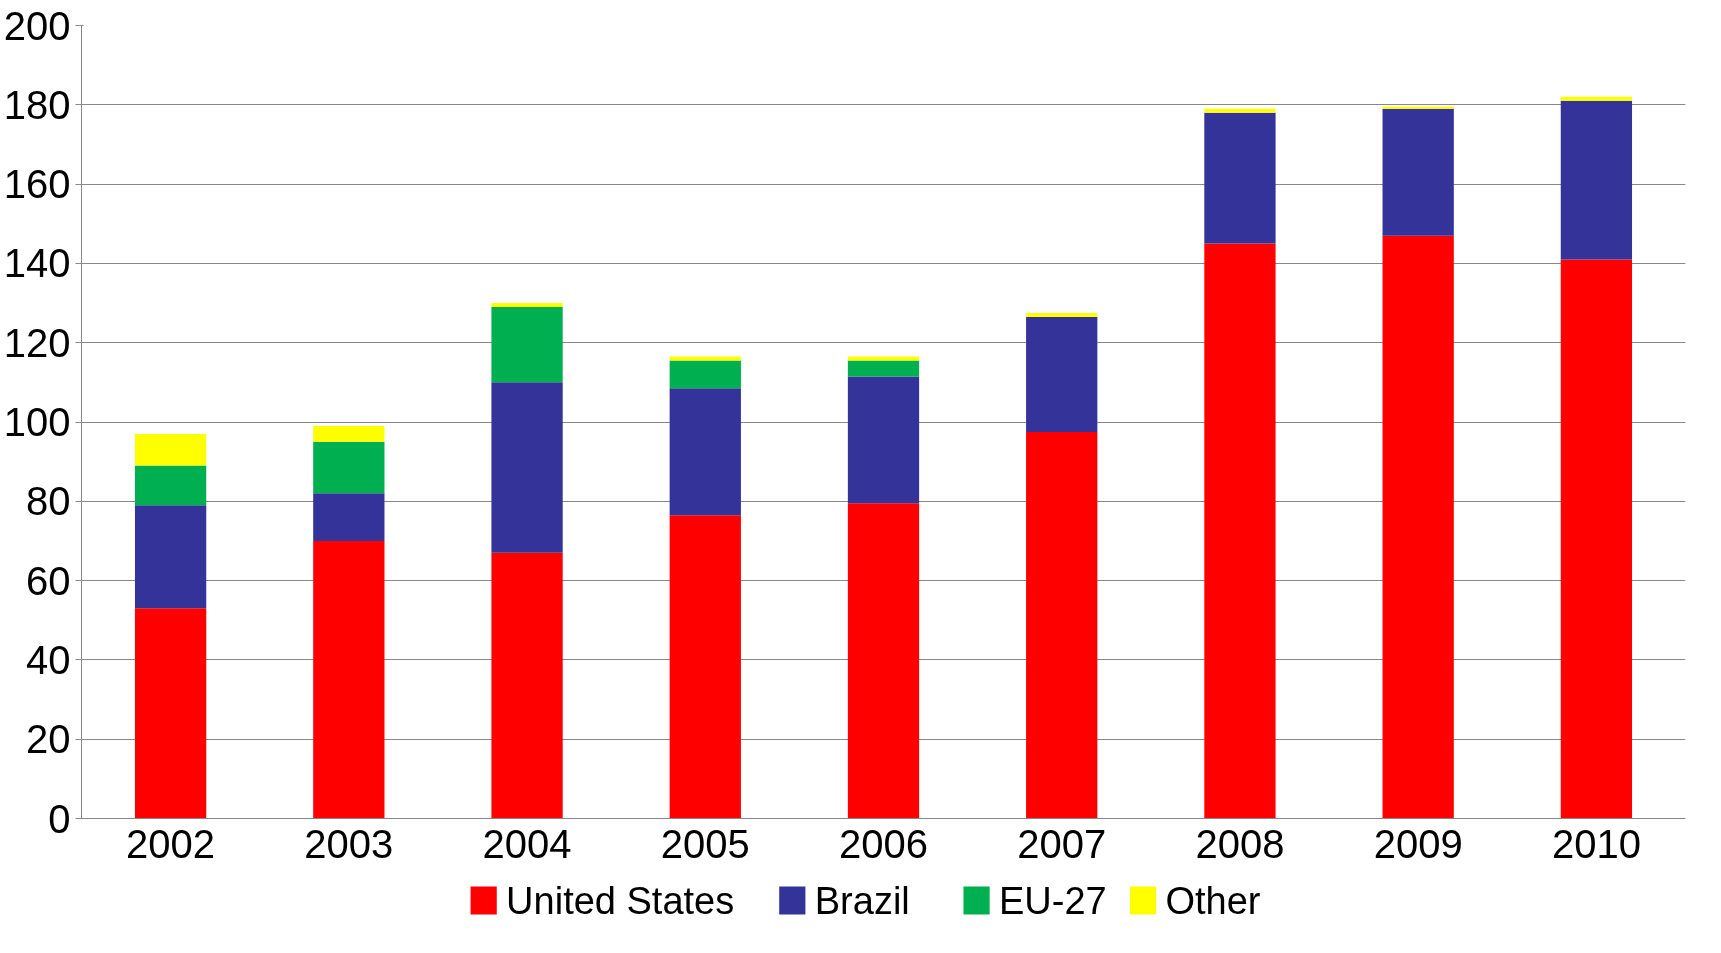 This screenshot has width=1721, height=953. What do you see at coordinates (527, 843) in the screenshot?
I see `x-tick-label: 2004` at bounding box center [527, 843].